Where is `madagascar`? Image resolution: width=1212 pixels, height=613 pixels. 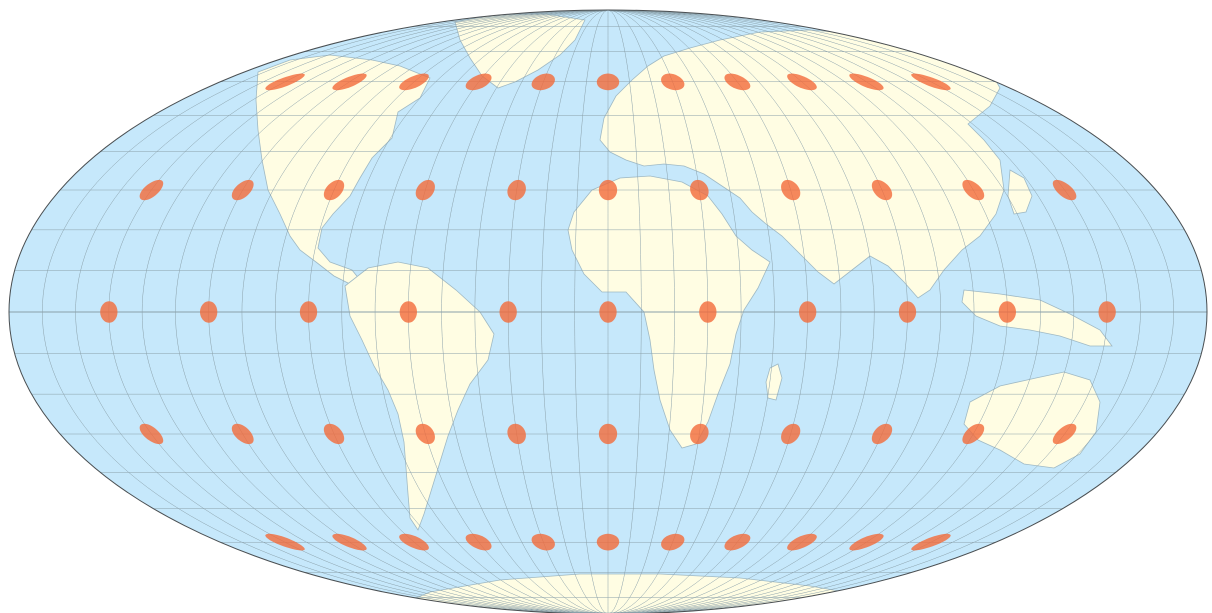
madagascar is located at coordinates (774, 382).